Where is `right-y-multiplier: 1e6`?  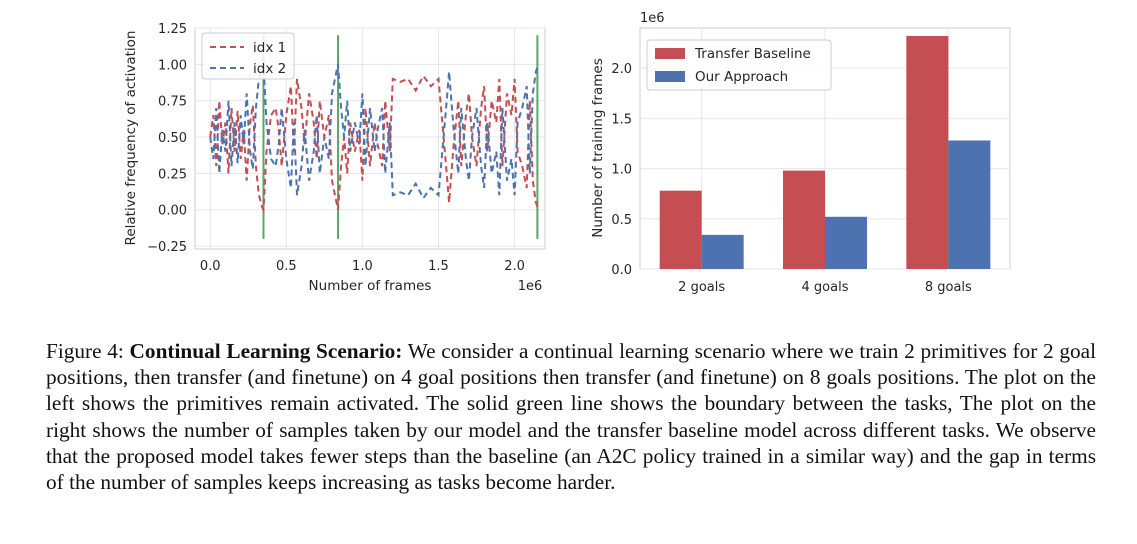 right-y-multiplier: 1e6 is located at coordinates (652, 18).